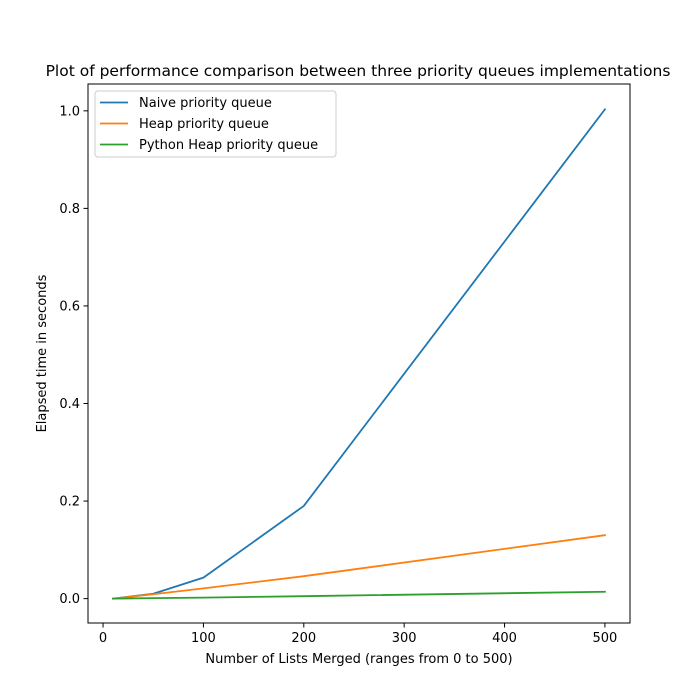  I want to click on legend-label-3: Python Heap priority queue, so click(228, 145).